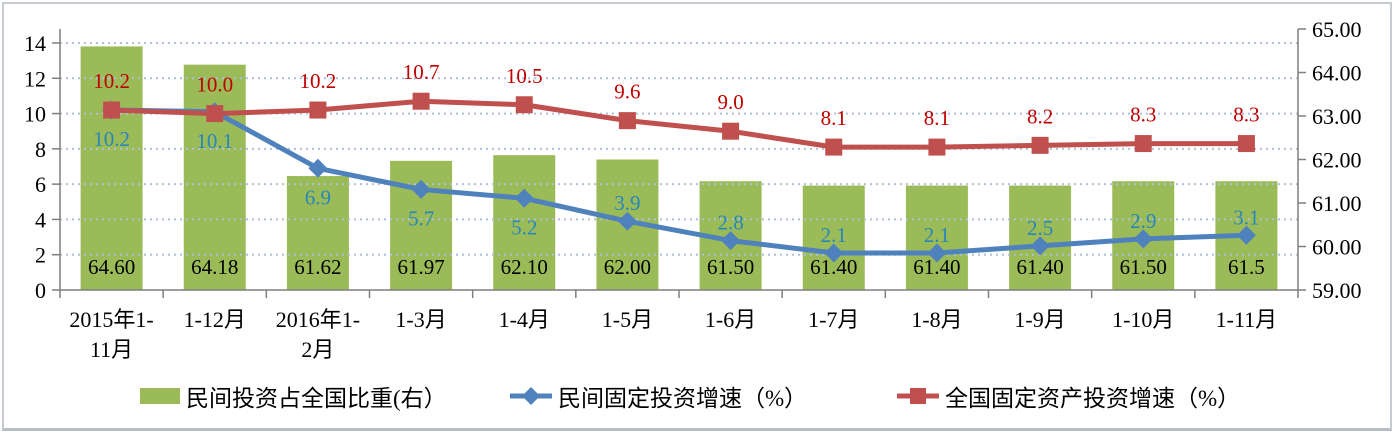  Describe the element at coordinates (1143, 221) in the screenshot. I see `blue-data-label: 2.9` at that location.